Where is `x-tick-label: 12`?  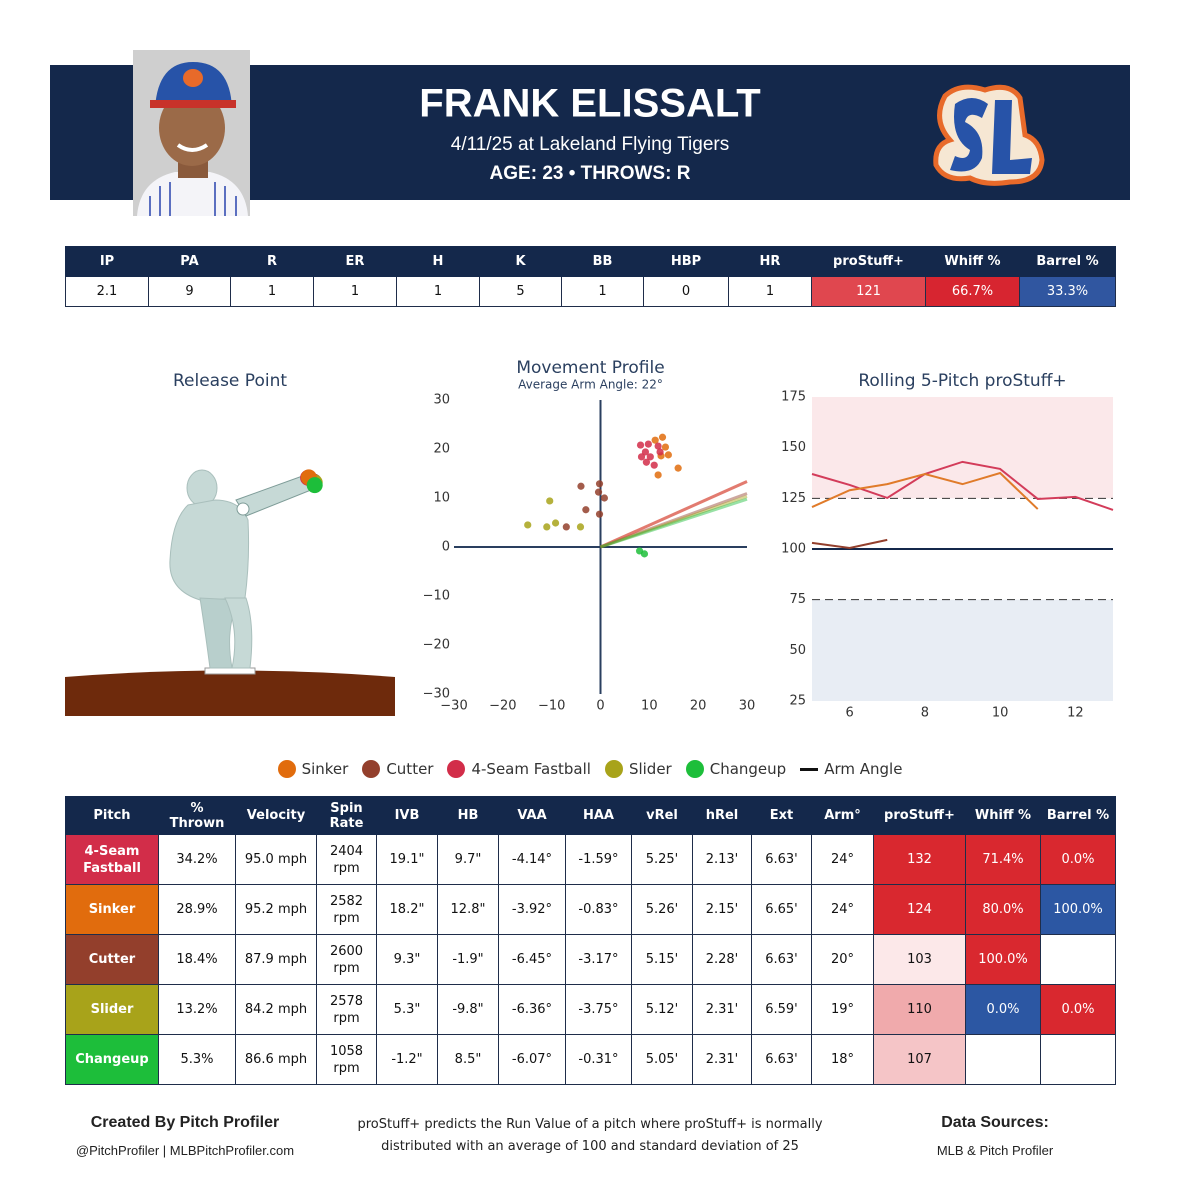
x-tick-label: 12 is located at coordinates (1075, 713).